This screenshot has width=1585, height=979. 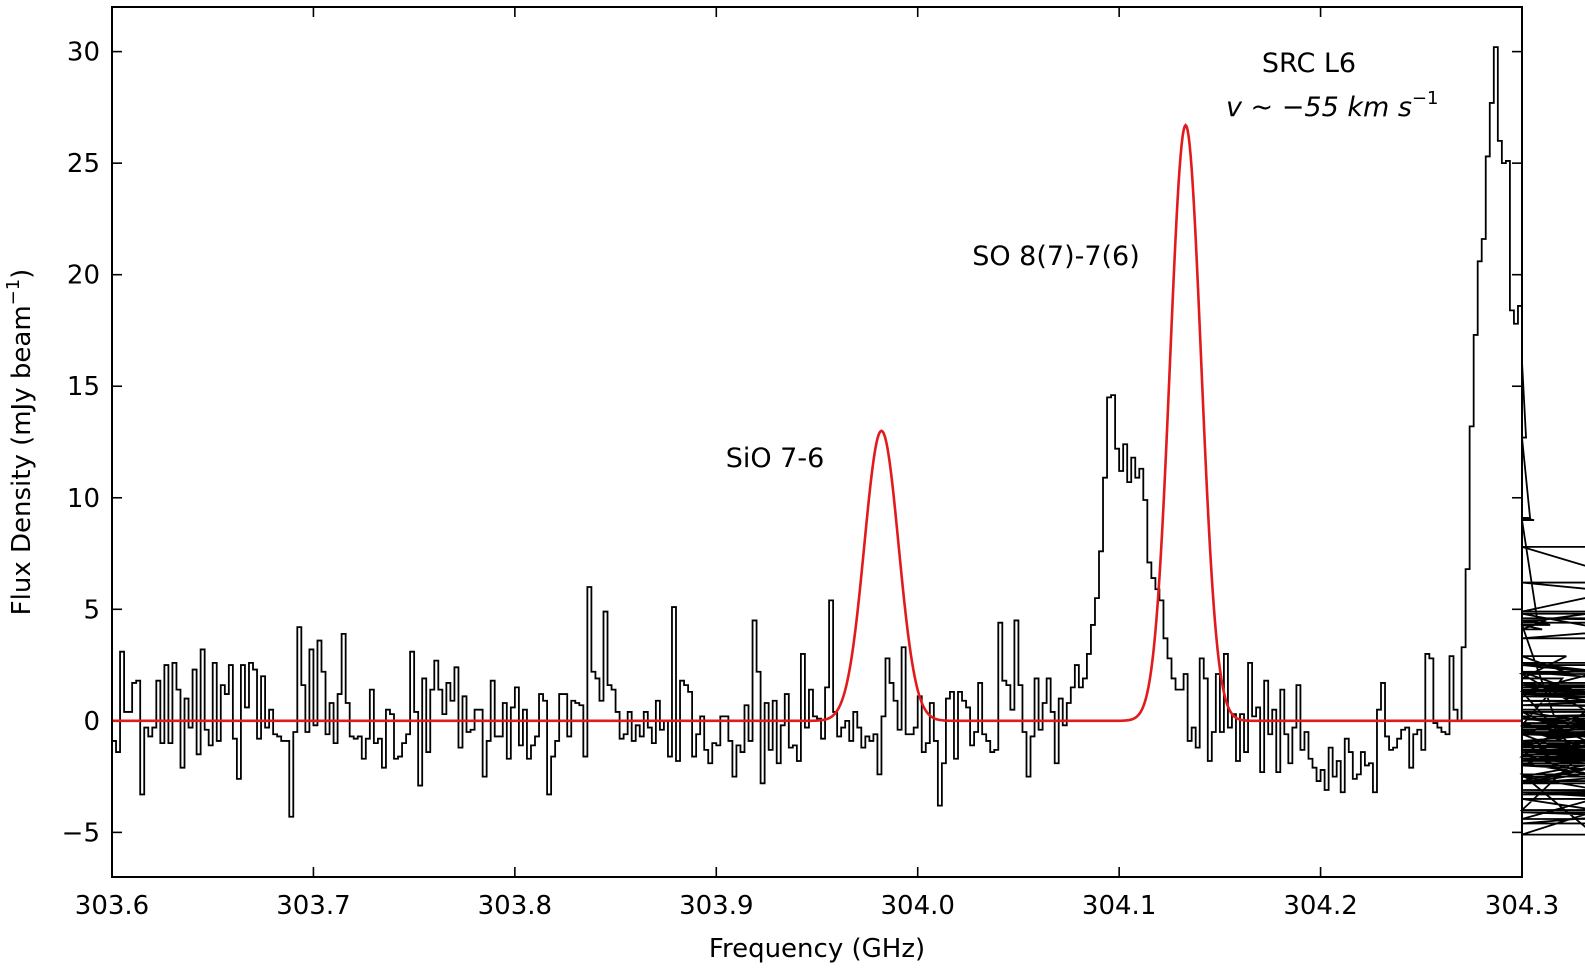 I want to click on x-tick-label: 303.9, so click(x=716, y=906).